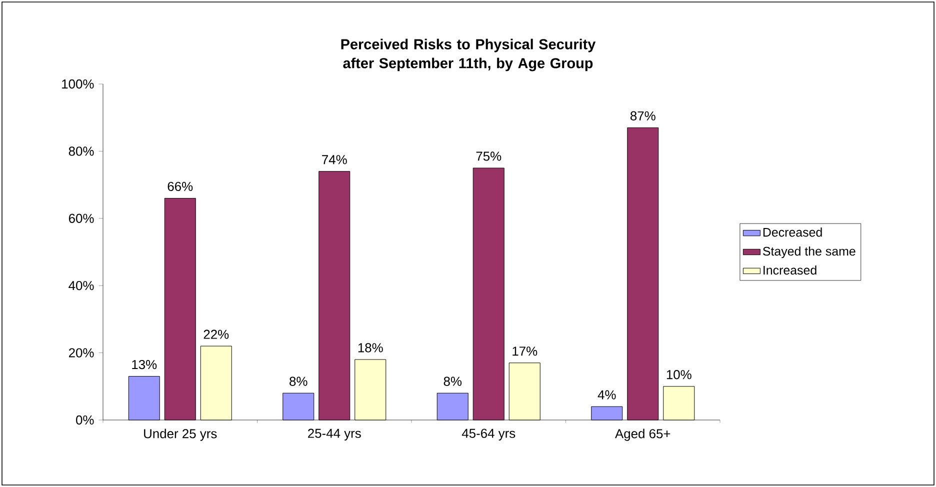 This screenshot has width=936, height=487. I want to click on legend-label: Stayed the same, so click(809, 252).